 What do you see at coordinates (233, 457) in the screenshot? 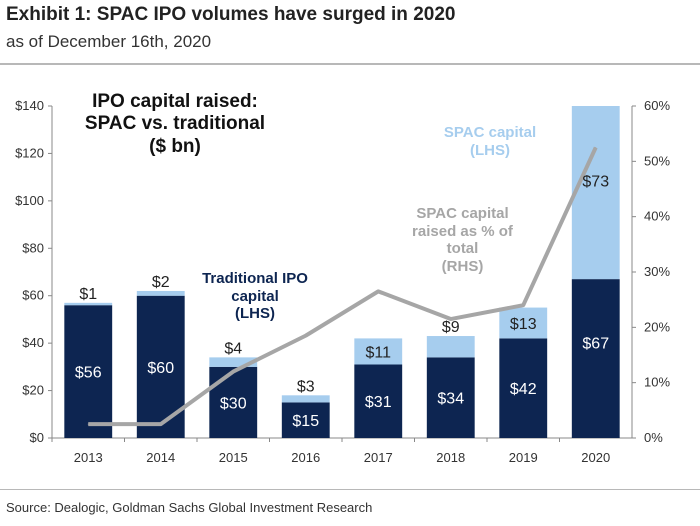
I see `x-tick-label: 2015` at bounding box center [233, 457].